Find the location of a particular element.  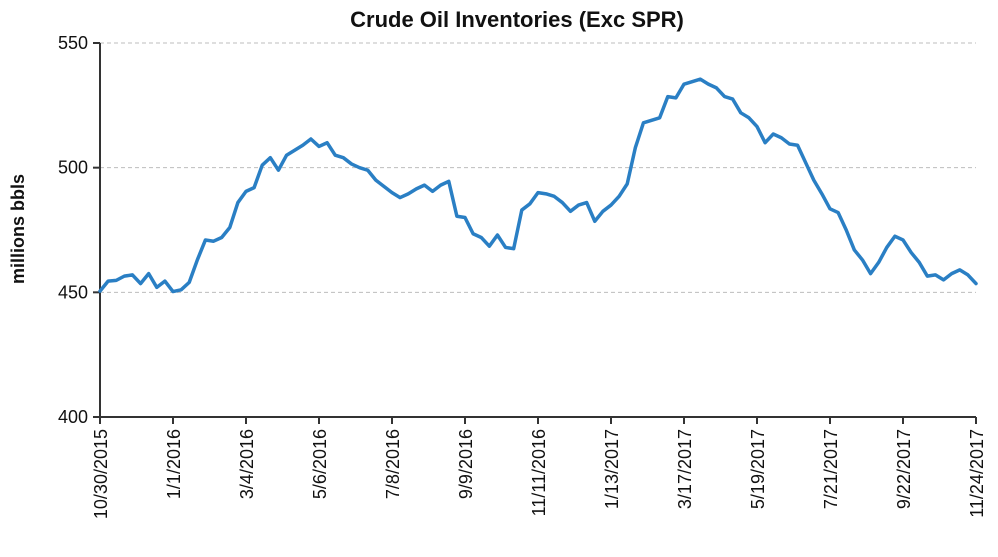

x-tick-label: 7/8/2016 is located at coordinates (393, 464).